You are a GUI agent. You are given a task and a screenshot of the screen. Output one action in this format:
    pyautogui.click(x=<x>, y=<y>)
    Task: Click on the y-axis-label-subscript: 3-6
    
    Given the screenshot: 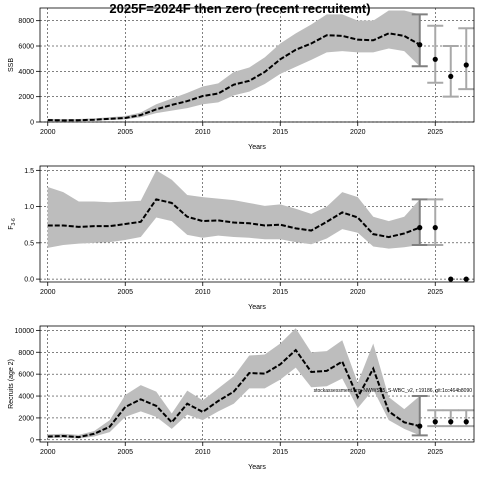 What is the action you would take?
    pyautogui.click(x=14, y=221)
    